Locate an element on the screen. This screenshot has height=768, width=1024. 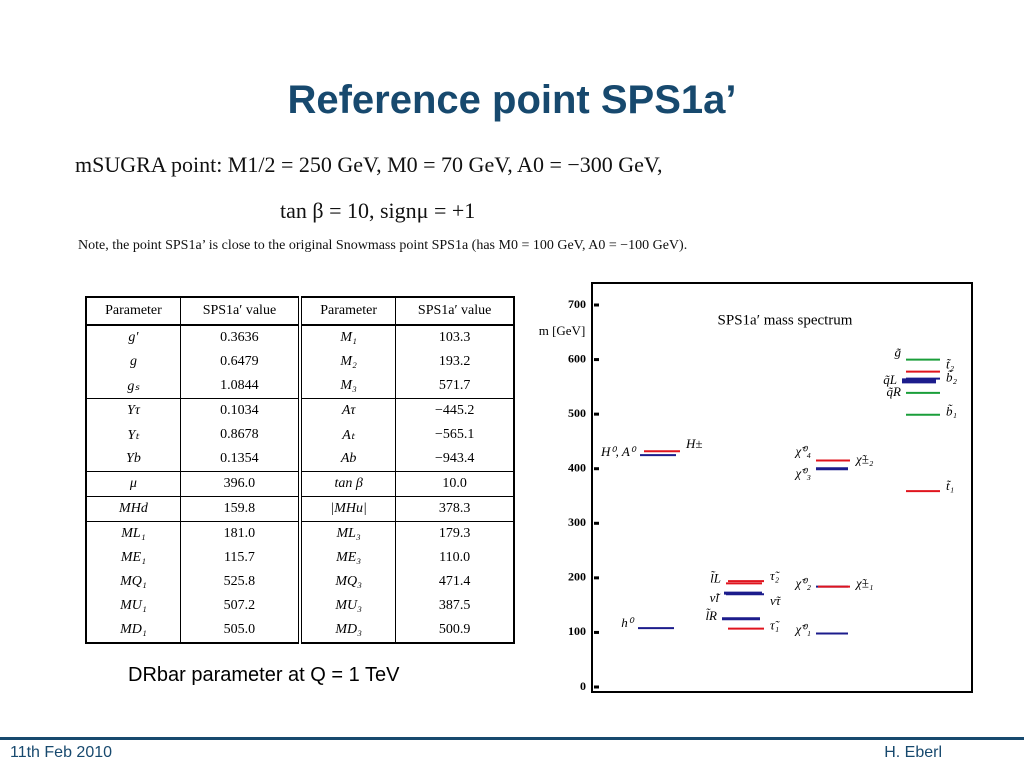
parameter-cell: Aτ is located at coordinates (346, 410).